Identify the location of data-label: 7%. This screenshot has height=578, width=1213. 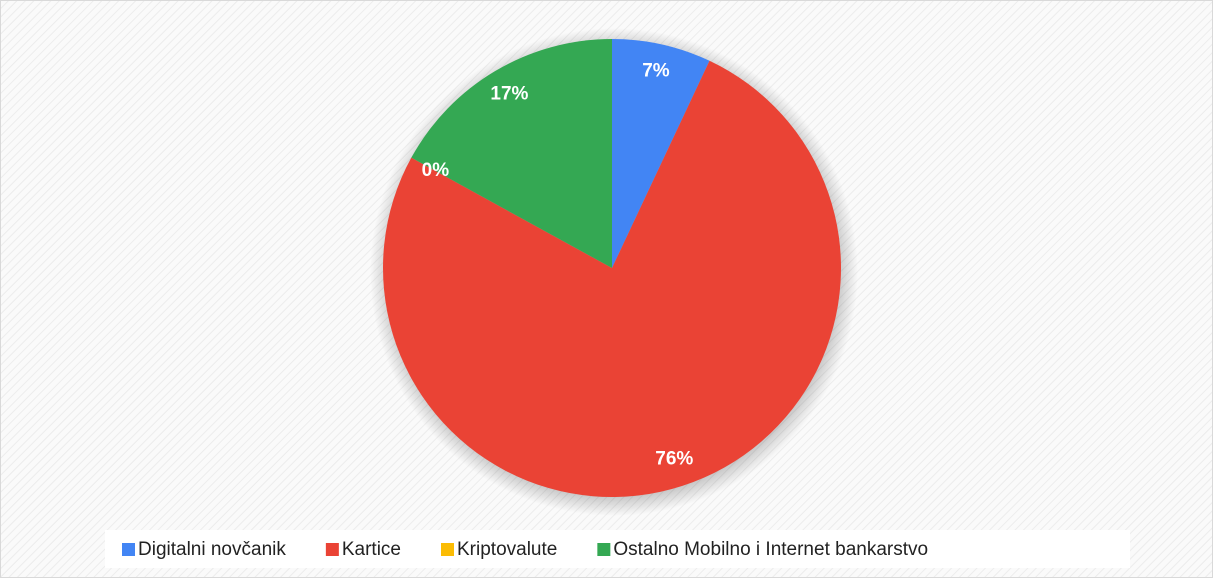
(656, 70).